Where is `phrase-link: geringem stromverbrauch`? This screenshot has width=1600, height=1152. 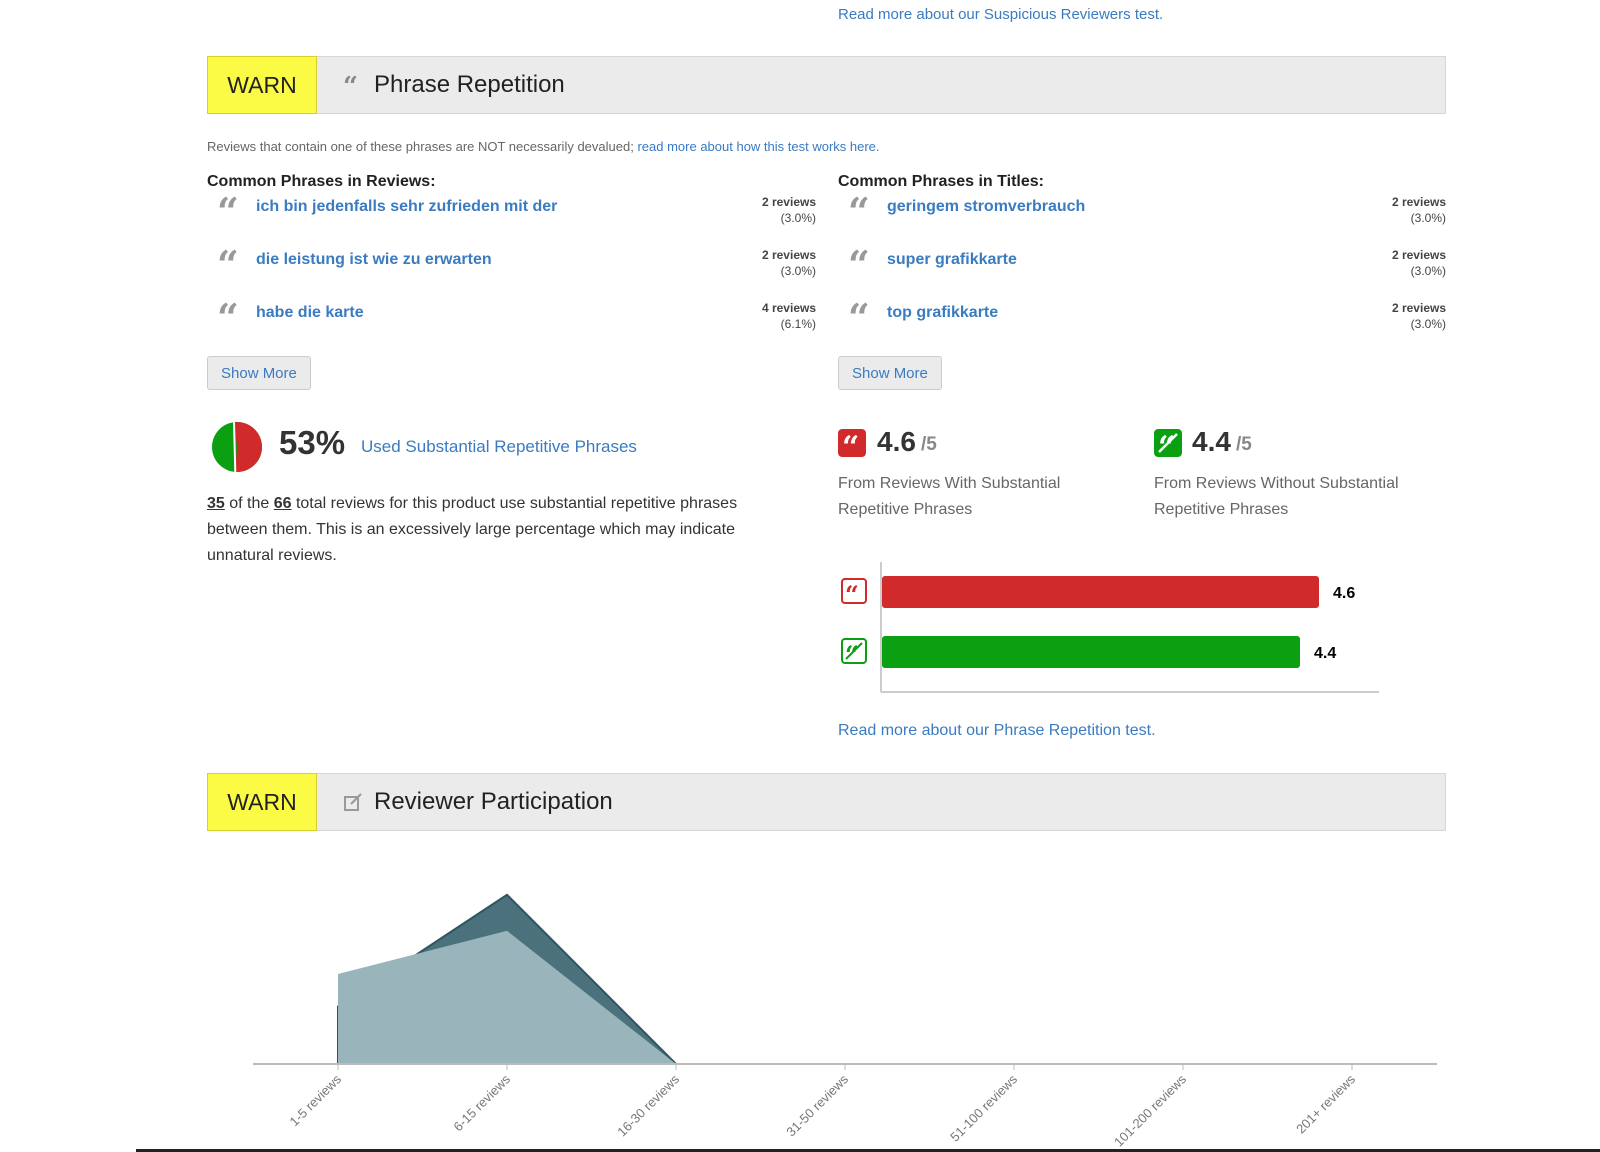
phrase-link: geringem stromverbrauch is located at coordinates (986, 206).